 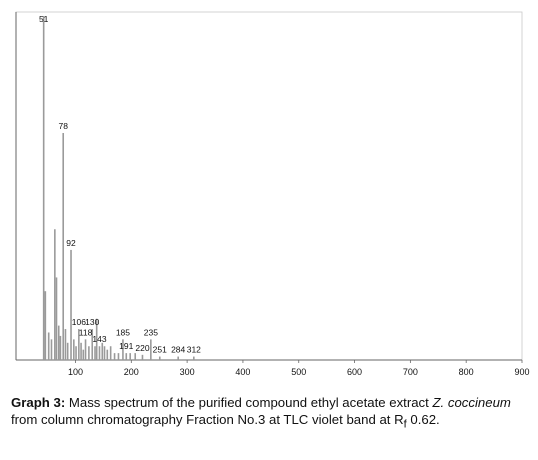 What do you see at coordinates (298, 372) in the screenshot?
I see `x-tick-label: 500` at bounding box center [298, 372].